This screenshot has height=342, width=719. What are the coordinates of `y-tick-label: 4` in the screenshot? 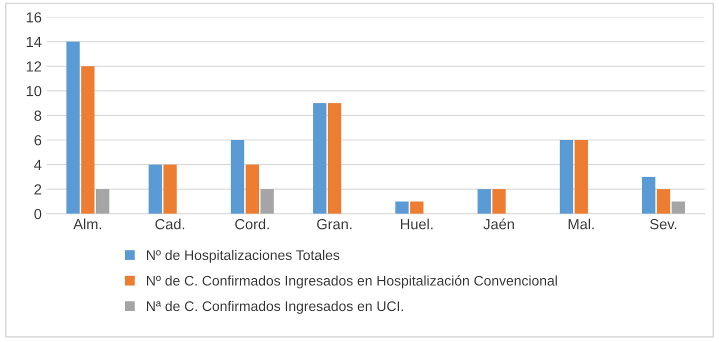 It's located at (38, 165).